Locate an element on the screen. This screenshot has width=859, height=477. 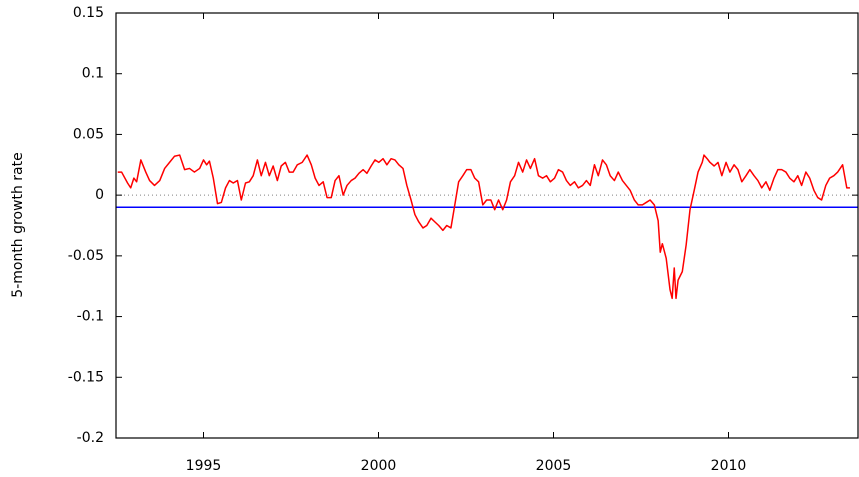
y-tick-label: 0.1 is located at coordinates (93, 74).